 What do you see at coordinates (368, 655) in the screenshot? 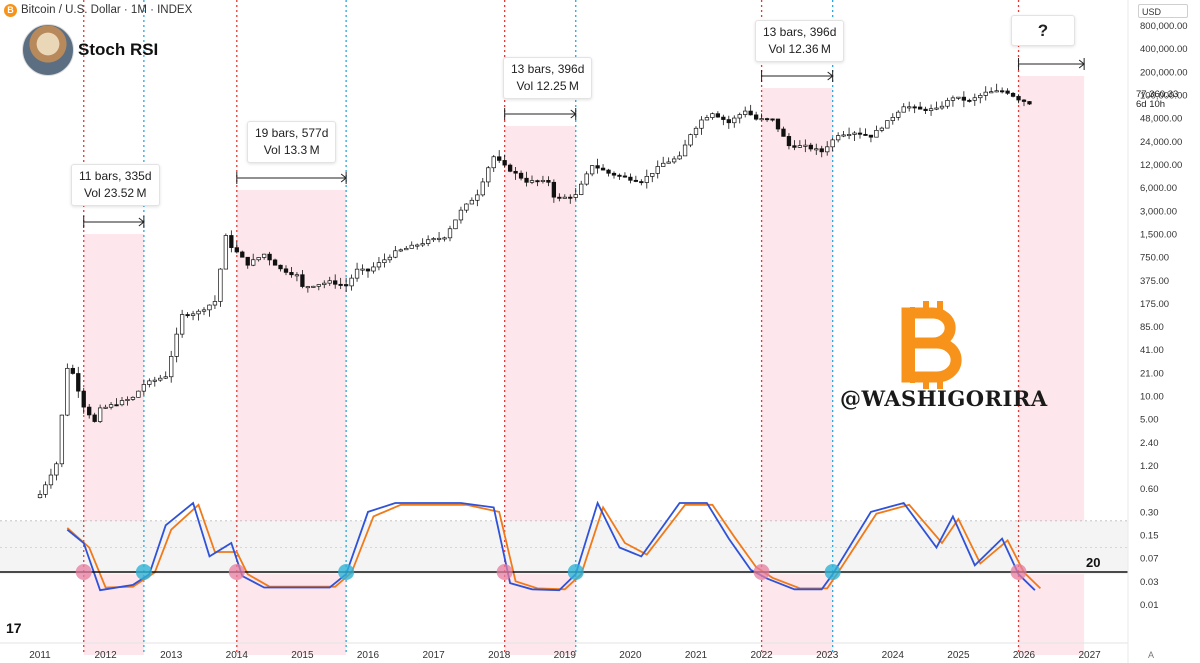
I see `x-axis-tick-label: 2016` at bounding box center [368, 655].